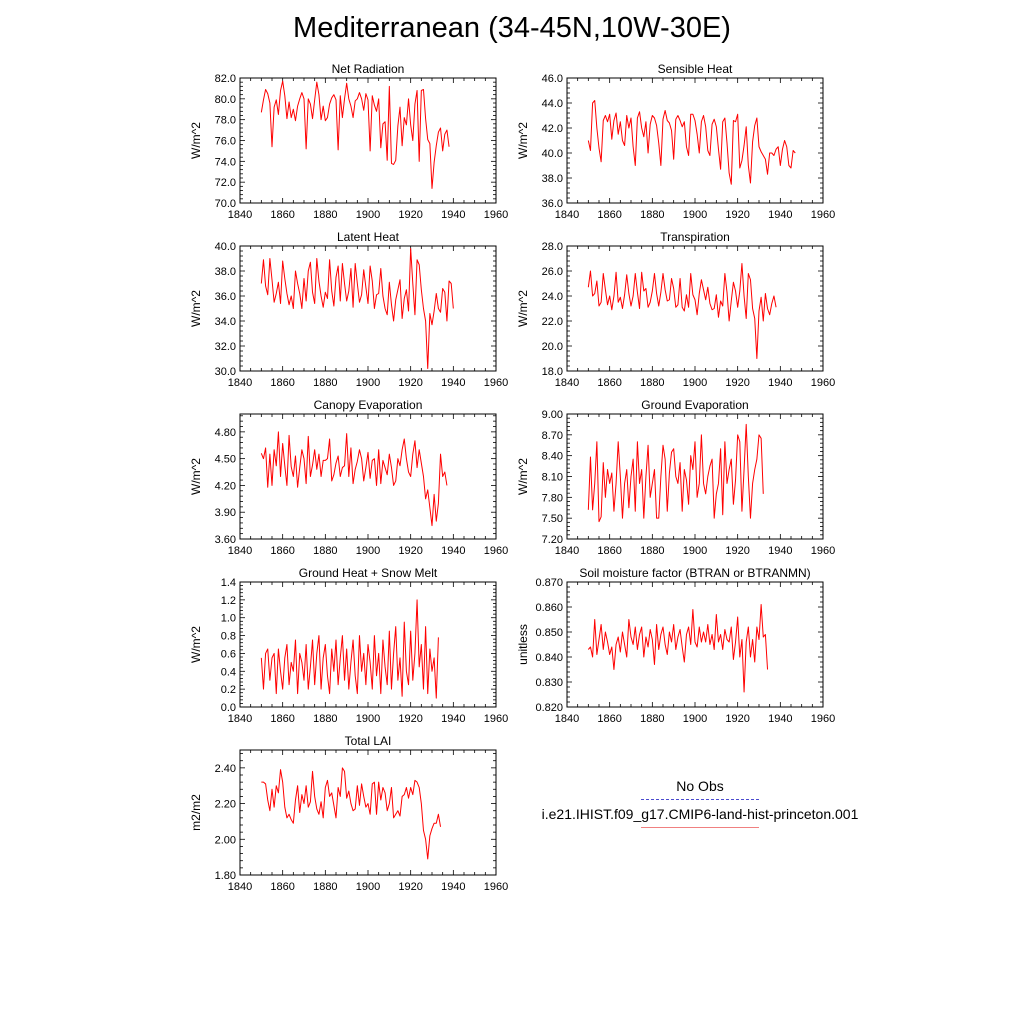  Describe the element at coordinates (225, 322) in the screenshot. I see `y-tick-label: 34.0` at that location.